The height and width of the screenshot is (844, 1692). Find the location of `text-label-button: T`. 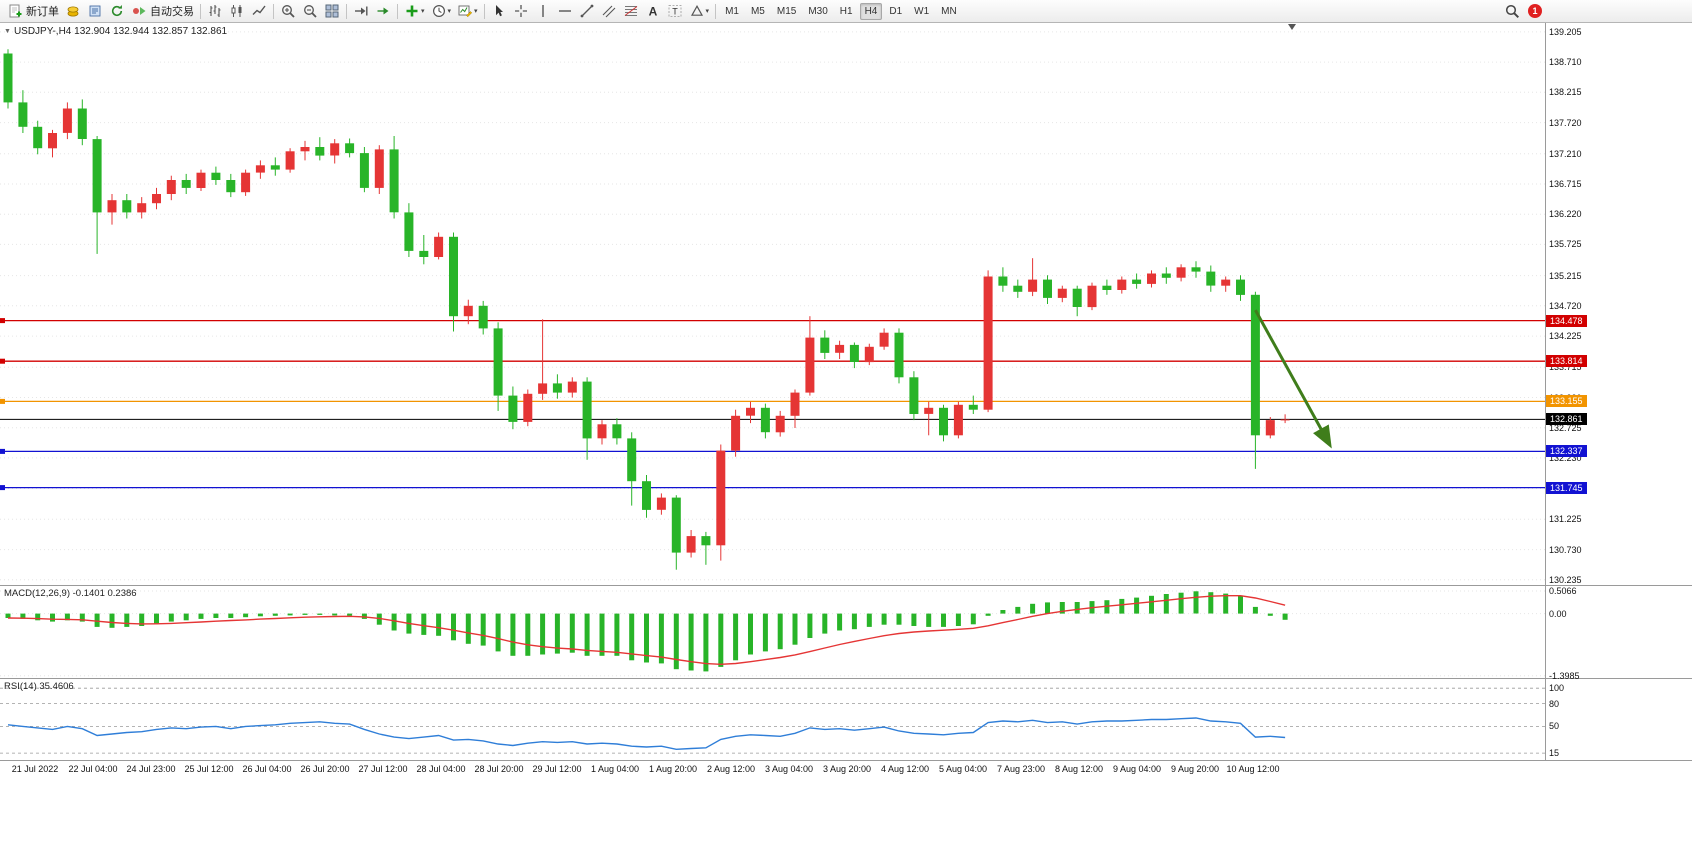

text-label-button: T is located at coordinates (675, 11).